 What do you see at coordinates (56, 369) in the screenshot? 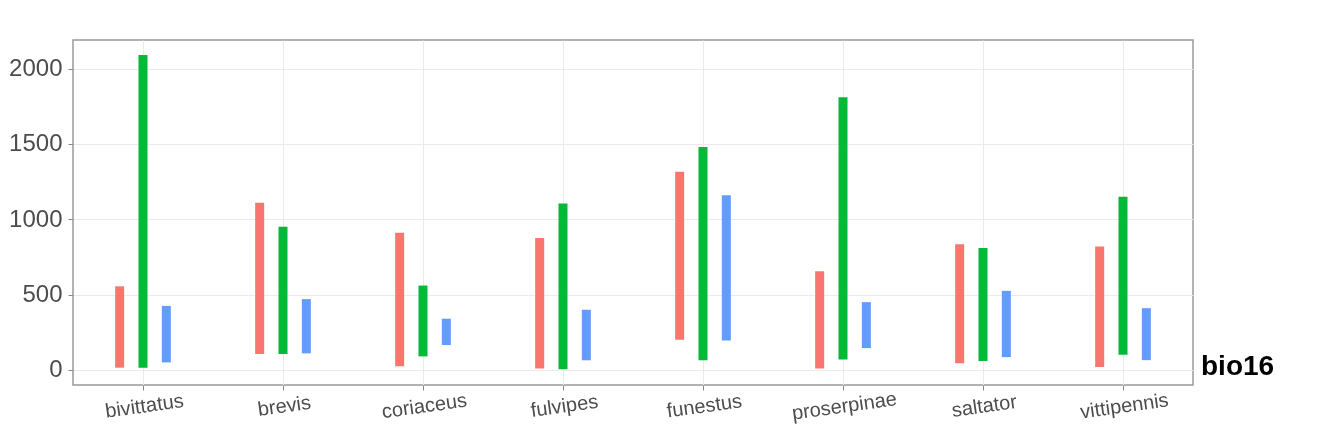
I see `y-tick-label: 0` at bounding box center [56, 369].